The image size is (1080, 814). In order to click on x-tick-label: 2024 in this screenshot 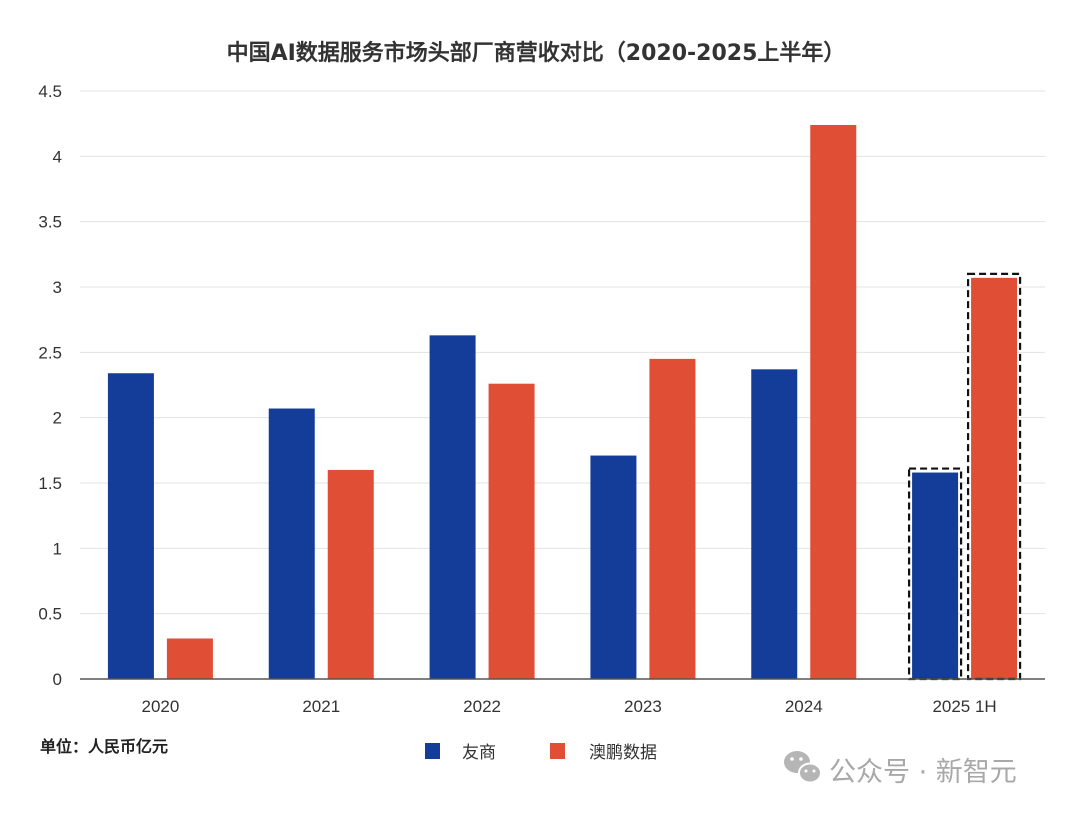, I will do `click(804, 706)`.